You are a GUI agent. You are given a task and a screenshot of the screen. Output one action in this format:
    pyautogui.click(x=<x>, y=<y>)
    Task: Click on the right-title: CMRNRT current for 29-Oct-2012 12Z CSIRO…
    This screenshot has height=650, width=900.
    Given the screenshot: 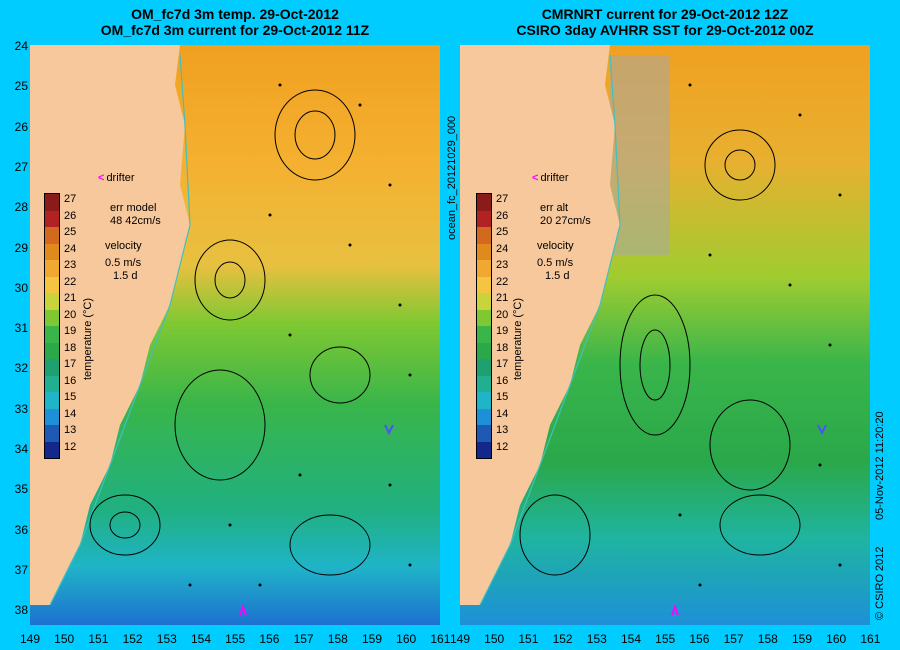 What is the action you would take?
    pyautogui.click(x=665, y=22)
    